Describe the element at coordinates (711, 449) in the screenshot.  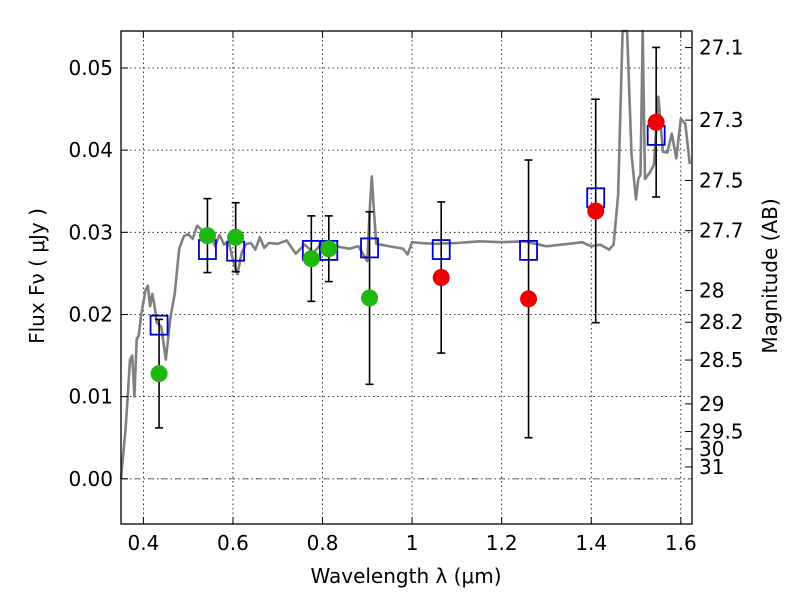
I see `mag-tick-label: 30` at that location.